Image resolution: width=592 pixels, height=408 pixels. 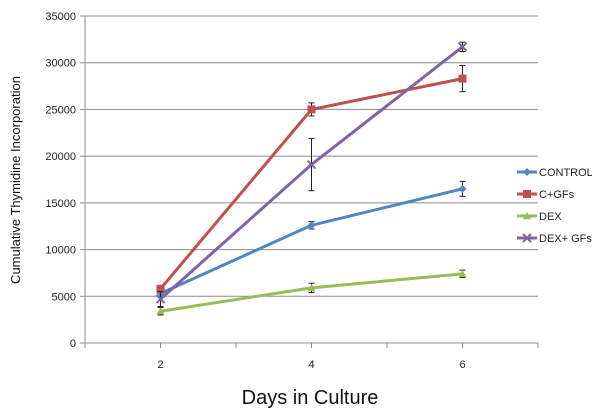 I want to click on y-tick-label: 5000, so click(x=64, y=297).